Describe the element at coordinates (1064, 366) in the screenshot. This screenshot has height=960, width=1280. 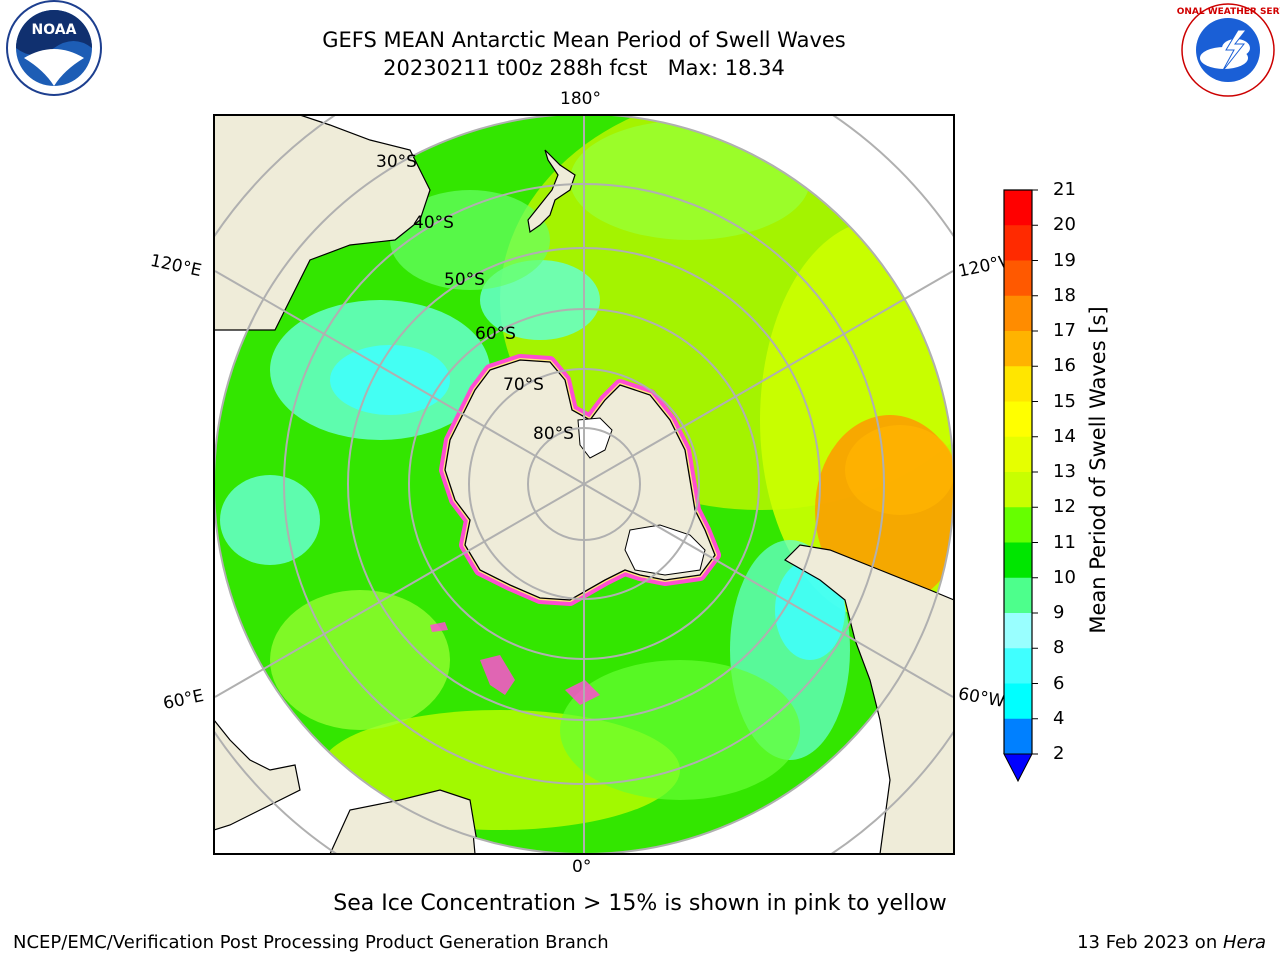
I see `colorbar-tick-label: 16` at that location.